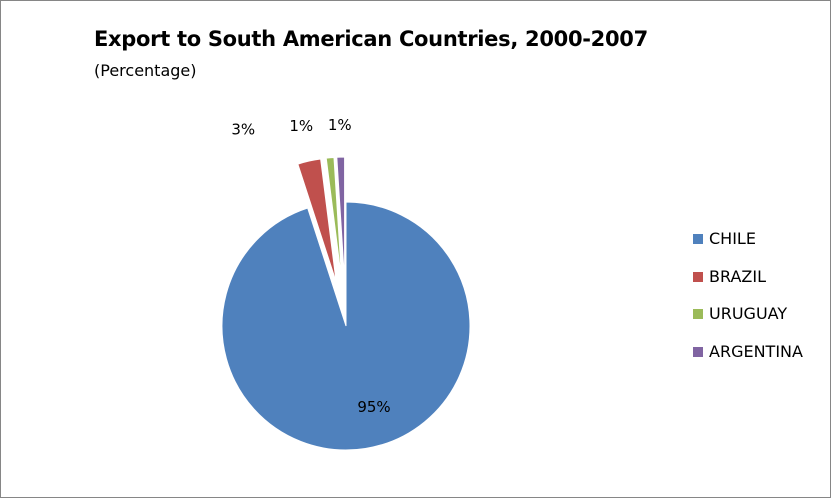 The width and height of the screenshot is (831, 498). I want to click on legend-label-chile: CHILE, so click(732, 238).